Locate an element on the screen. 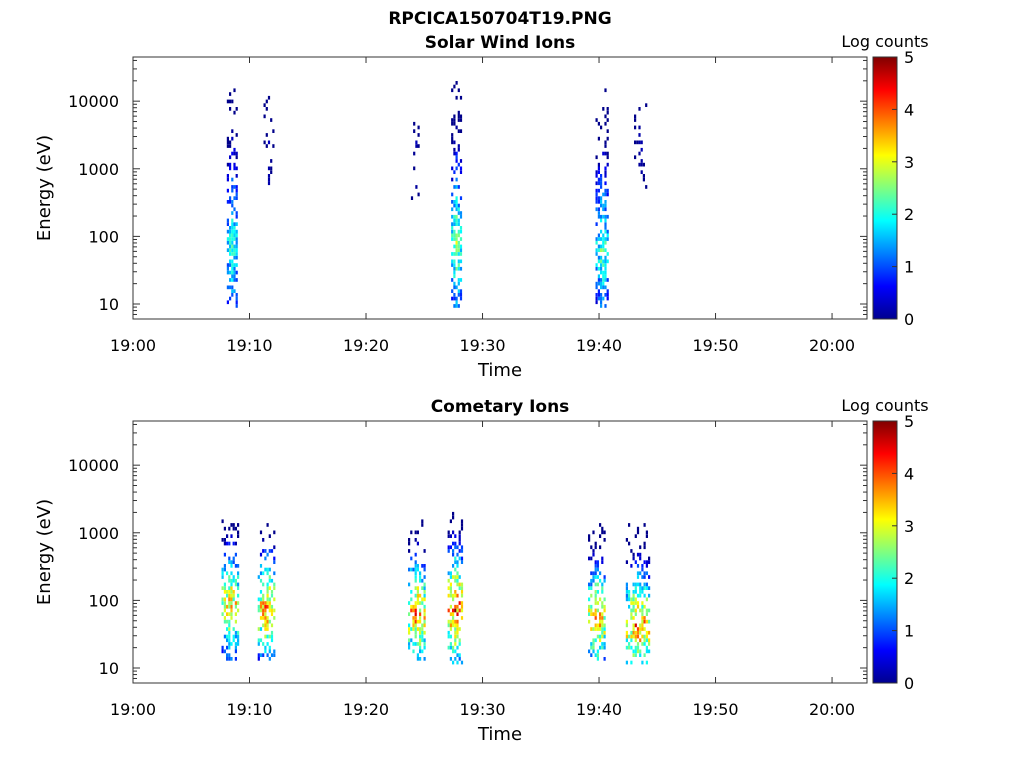 Image resolution: width=1024 pixels, height=768 pixels. colorbar-tick-label: 2 is located at coordinates (909, 214).